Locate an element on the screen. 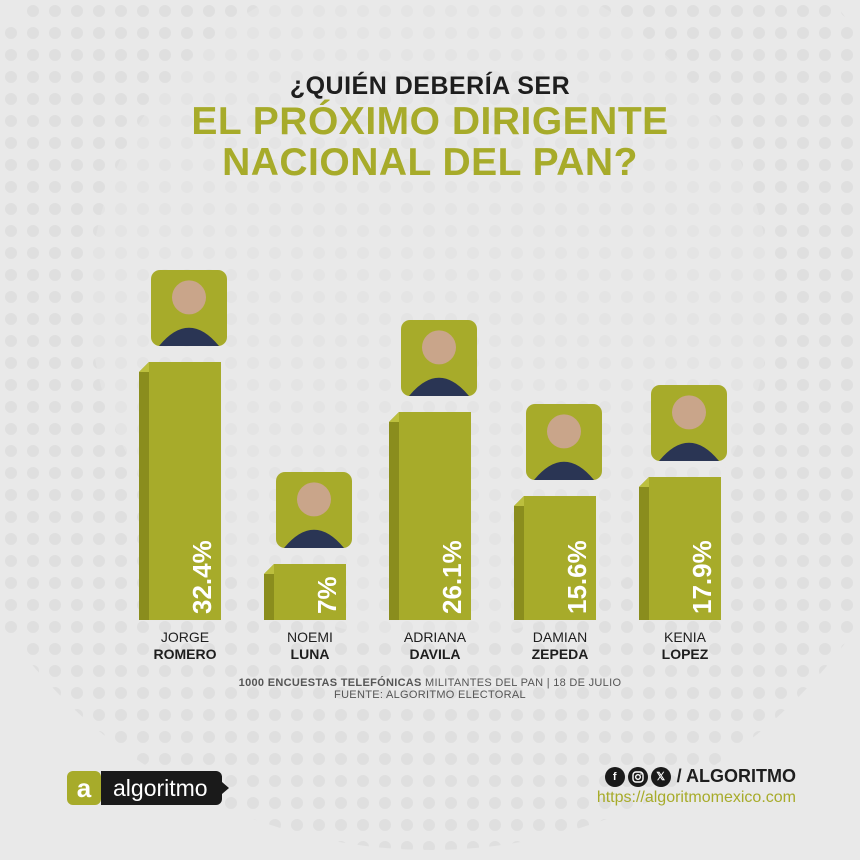 The height and width of the screenshot is (860, 860). chart-title-question: ¿QUIÉN DEBERÍA SER is located at coordinates (430, 86).